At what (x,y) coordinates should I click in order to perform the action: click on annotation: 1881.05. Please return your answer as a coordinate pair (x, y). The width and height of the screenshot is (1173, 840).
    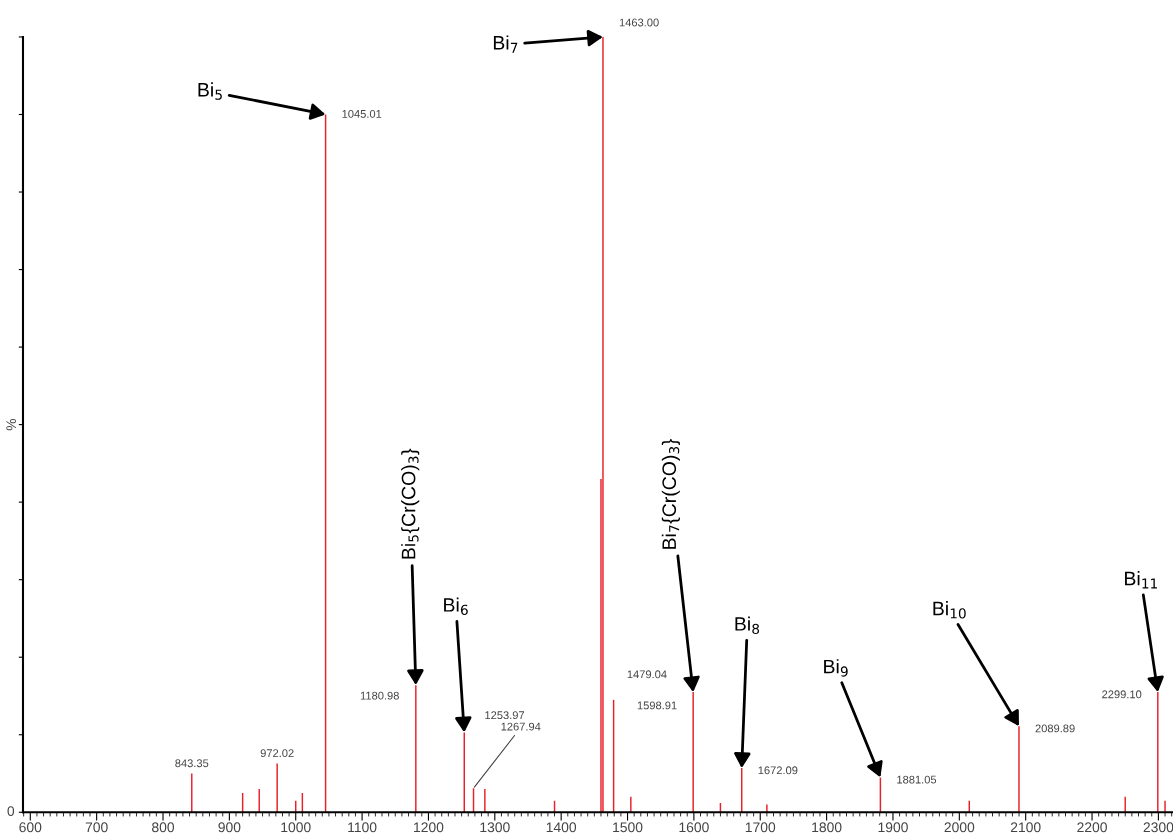
    Looking at the image, I should click on (917, 779).